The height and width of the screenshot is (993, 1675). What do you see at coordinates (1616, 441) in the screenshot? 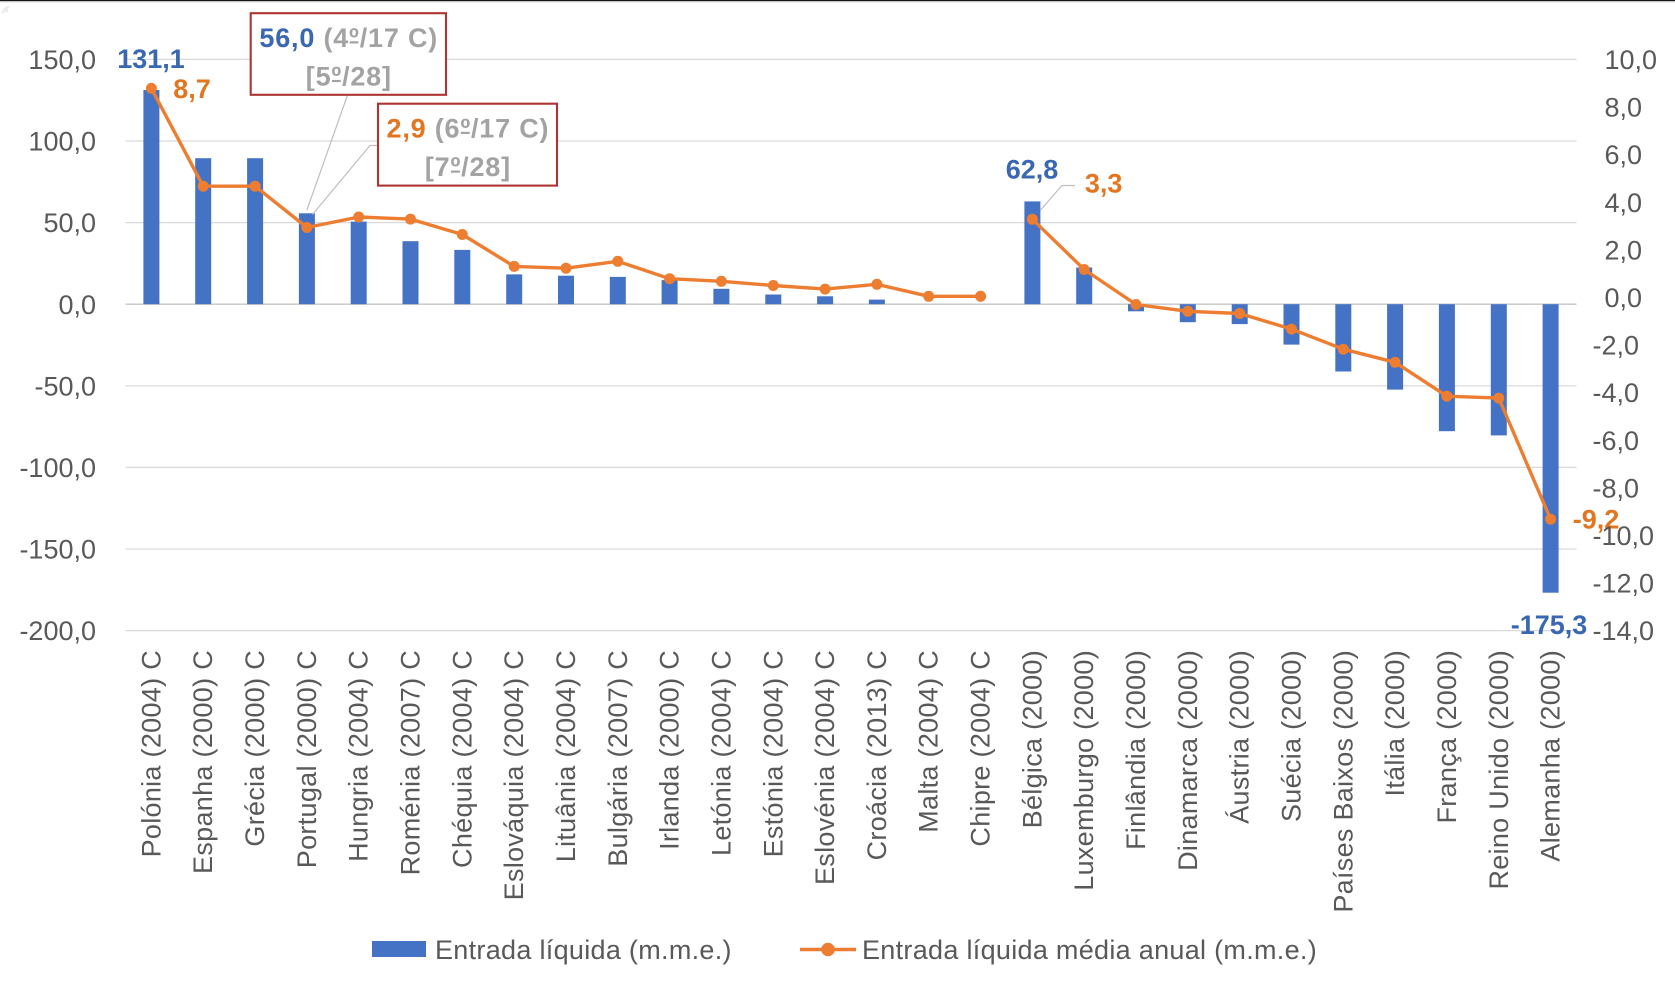
I see `svg-text: -6,0` at bounding box center [1616, 441].